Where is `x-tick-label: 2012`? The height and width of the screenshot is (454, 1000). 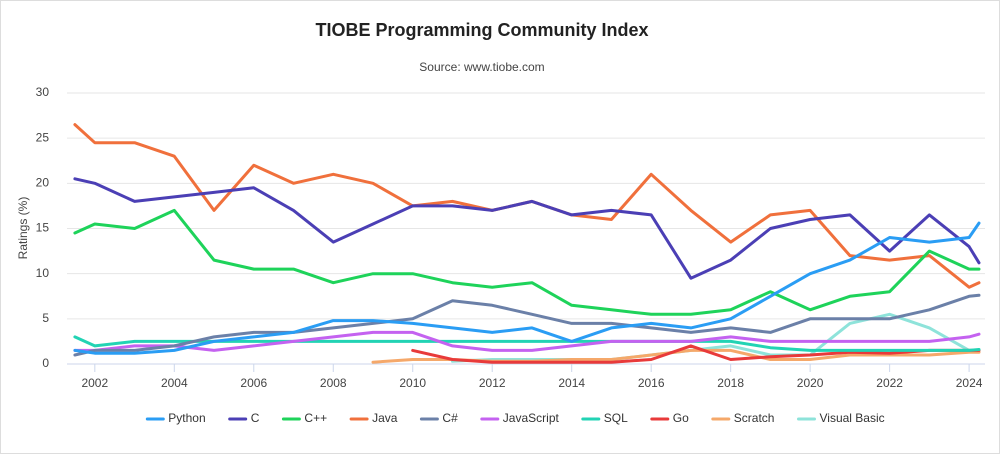 x-tick-label: 2012 is located at coordinates (492, 383).